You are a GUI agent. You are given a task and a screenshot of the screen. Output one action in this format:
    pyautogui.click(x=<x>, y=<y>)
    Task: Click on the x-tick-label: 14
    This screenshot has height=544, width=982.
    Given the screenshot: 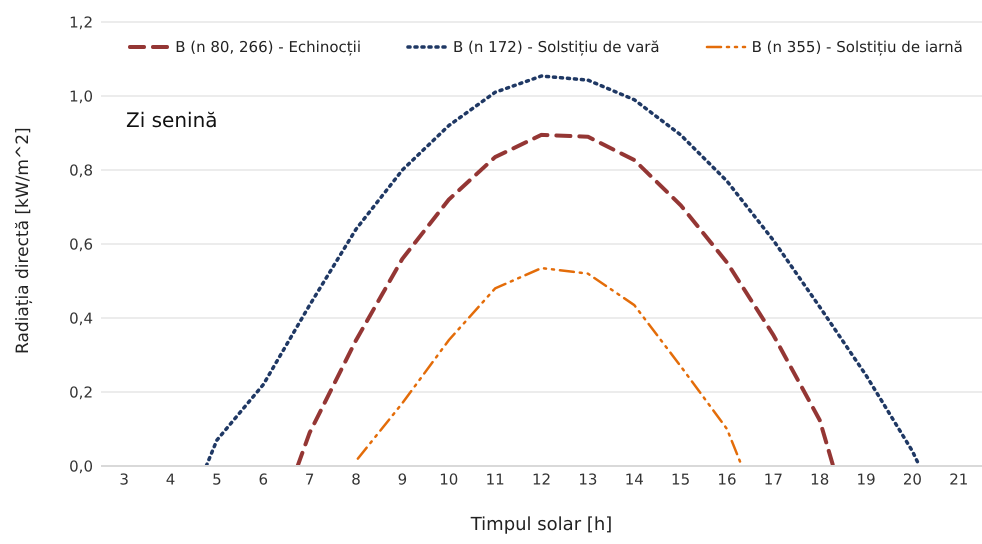 What is the action you would take?
    pyautogui.click(x=634, y=479)
    